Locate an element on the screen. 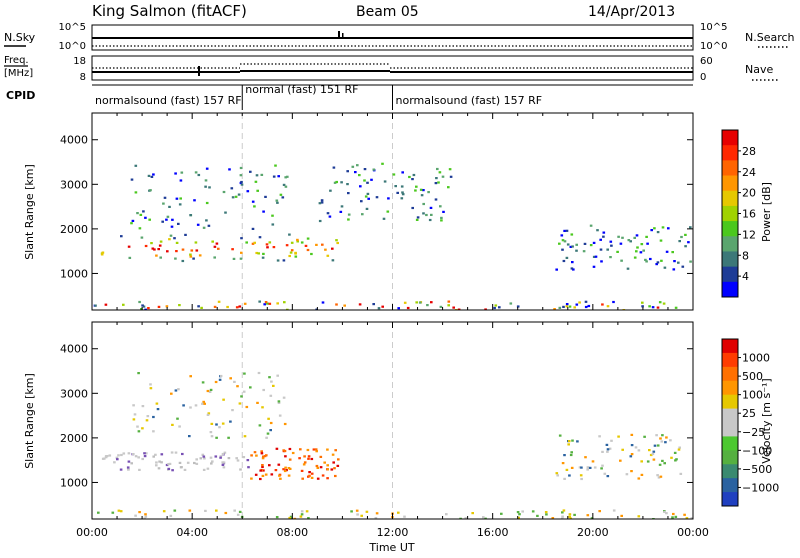  time-axis: 00:00 04:00 08:00 12:00 16:00 20:00 00:00 is located at coordinates (392, 532).